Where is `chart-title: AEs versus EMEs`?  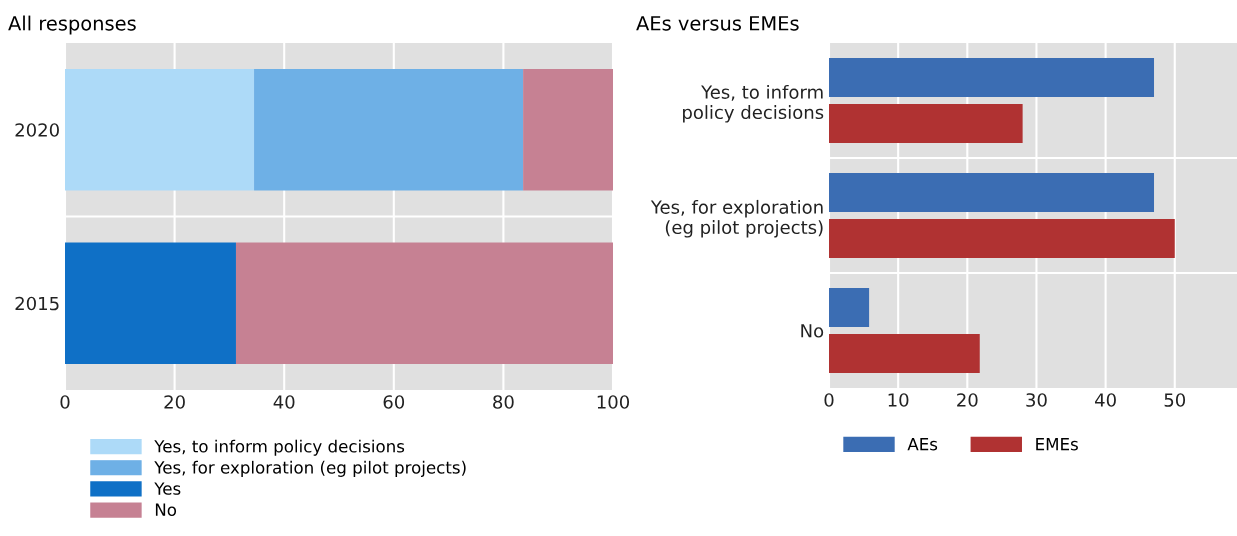
chart-title: AEs versus EMEs is located at coordinates (717, 23).